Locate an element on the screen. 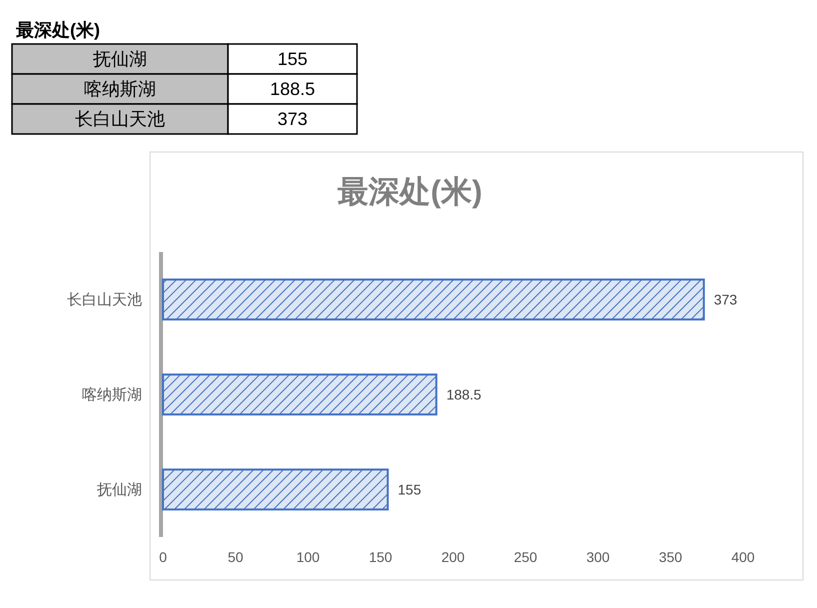 This screenshot has height=608, width=817. text: 最深处(米) is located at coordinates (57, 30).